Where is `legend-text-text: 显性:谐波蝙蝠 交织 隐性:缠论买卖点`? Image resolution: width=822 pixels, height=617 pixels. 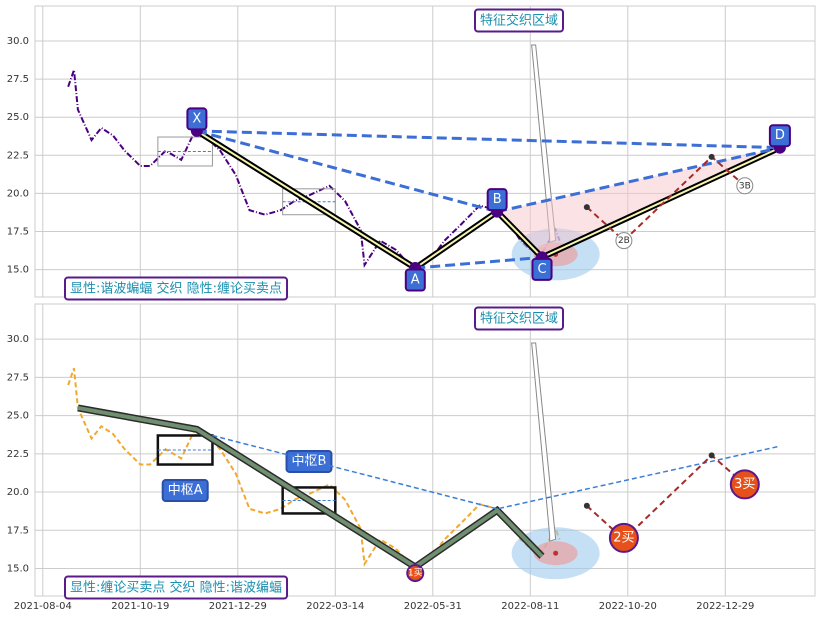
legend-text-text: 显性:谐波蝙蝠 交织 隐性:缠论买卖点 is located at coordinates (176, 289).